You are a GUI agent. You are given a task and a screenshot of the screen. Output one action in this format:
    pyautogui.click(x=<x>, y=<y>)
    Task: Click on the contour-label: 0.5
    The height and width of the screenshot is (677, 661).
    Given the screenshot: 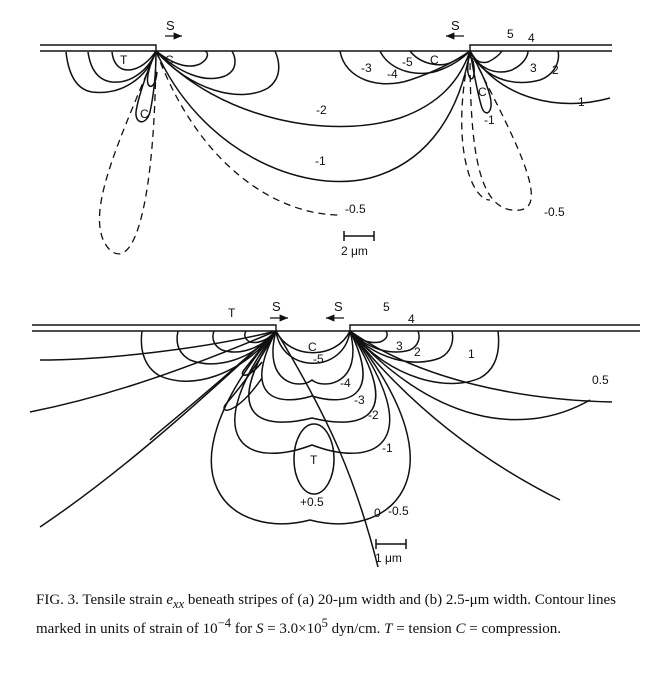 What is the action you would take?
    pyautogui.click(x=600, y=380)
    